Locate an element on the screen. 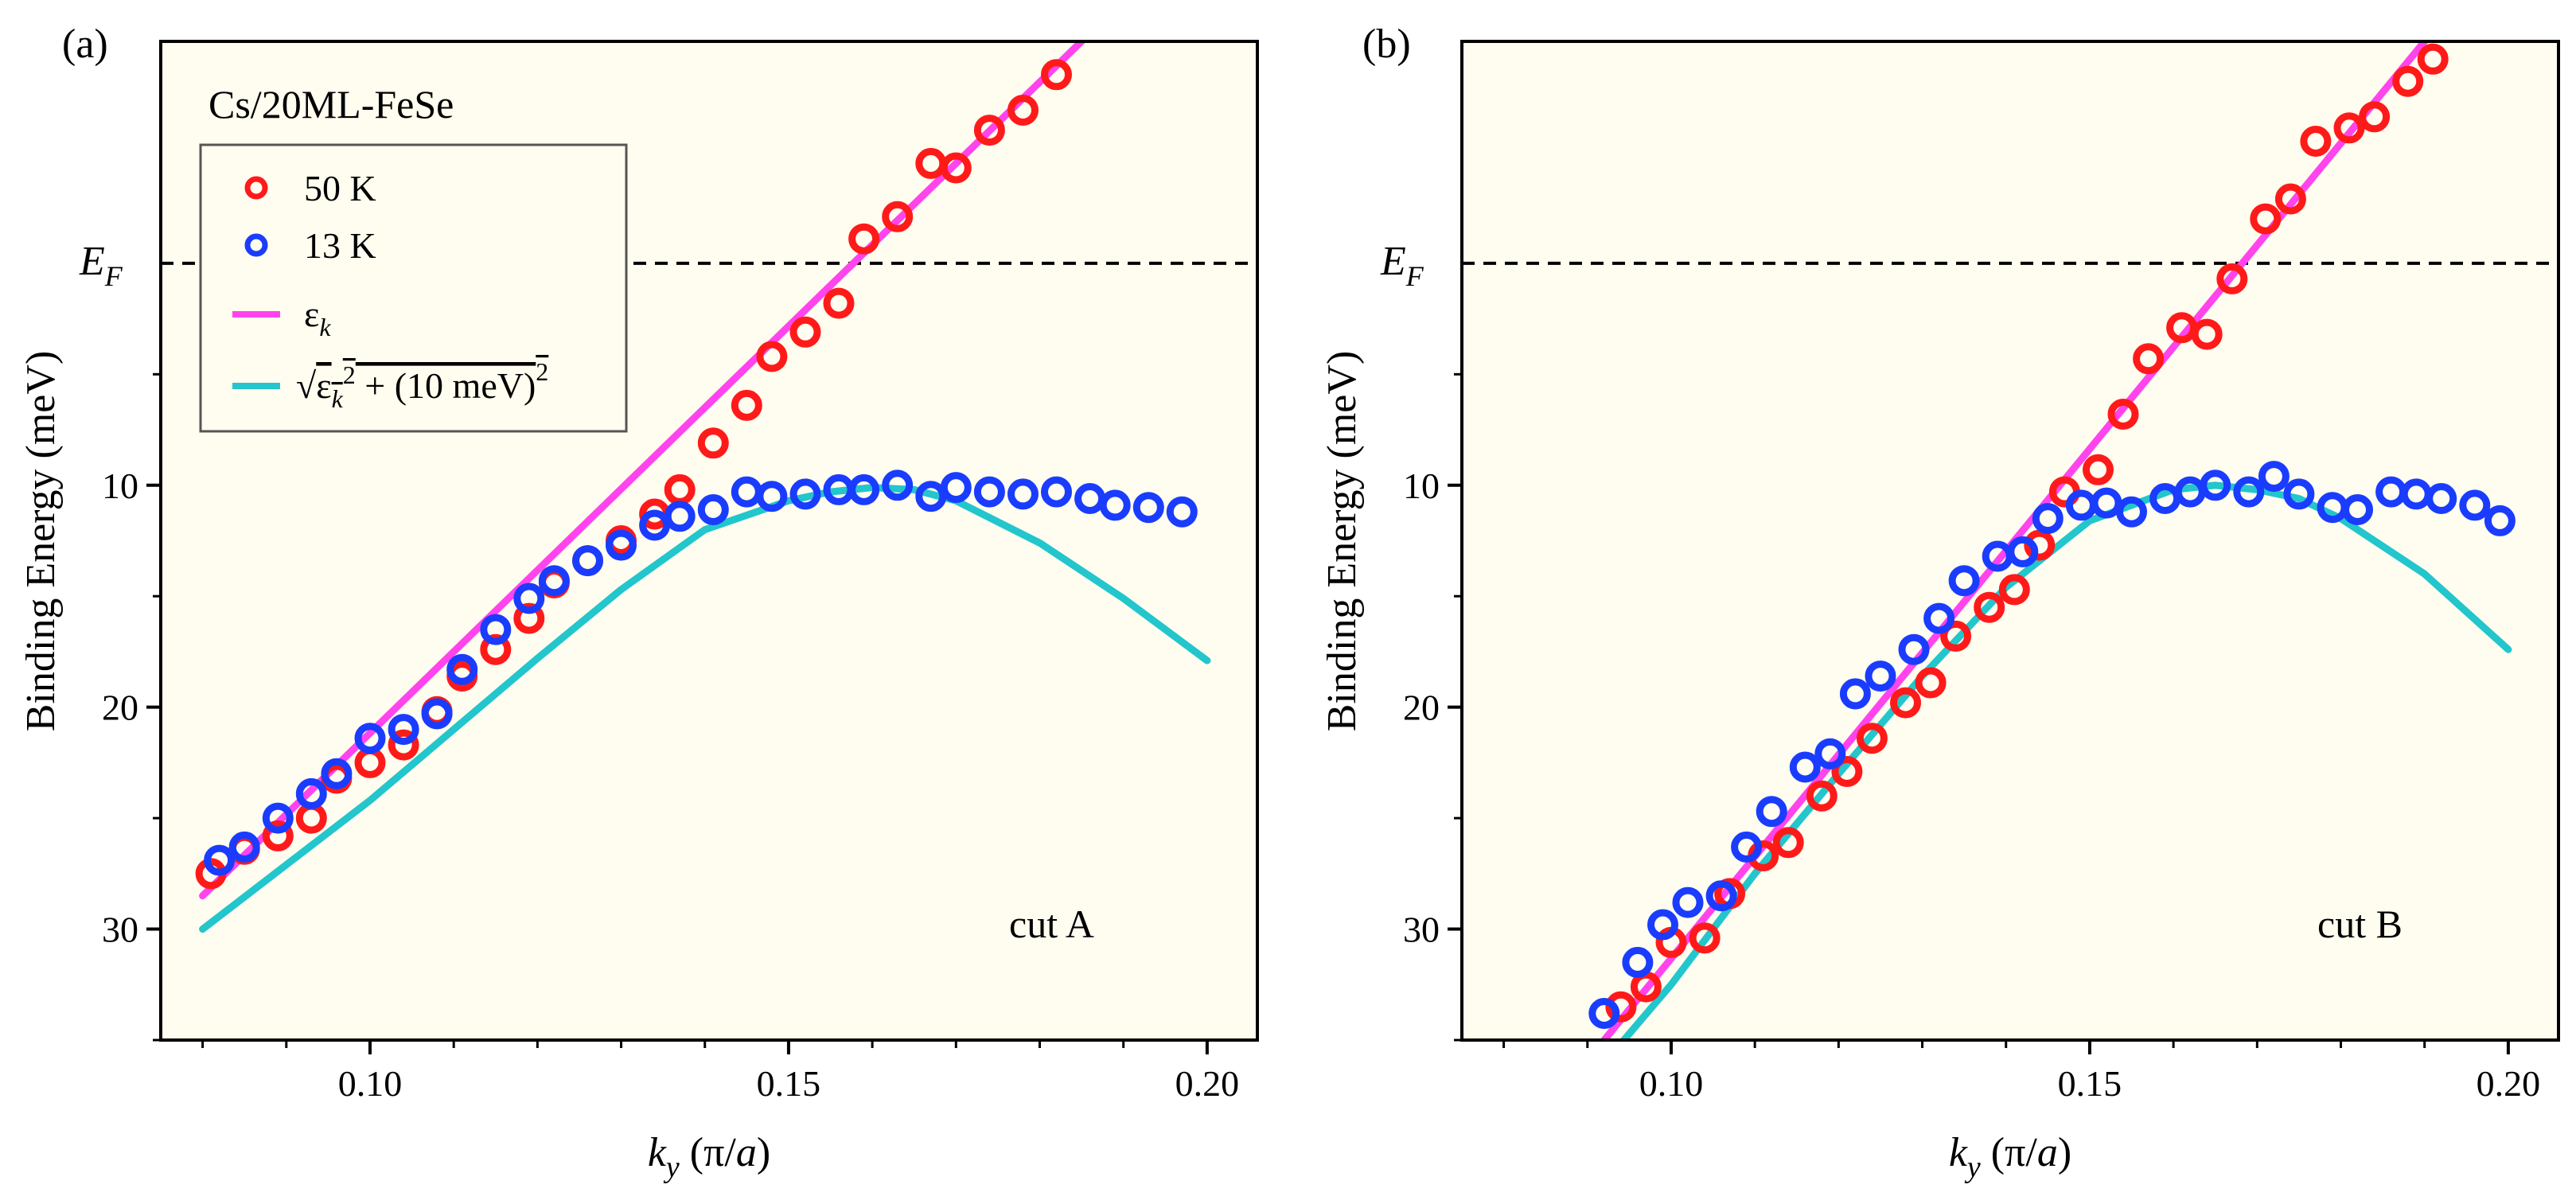 The height and width of the screenshot is (1204, 2576). annotation-cut-b: cut B is located at coordinates (2360, 924).